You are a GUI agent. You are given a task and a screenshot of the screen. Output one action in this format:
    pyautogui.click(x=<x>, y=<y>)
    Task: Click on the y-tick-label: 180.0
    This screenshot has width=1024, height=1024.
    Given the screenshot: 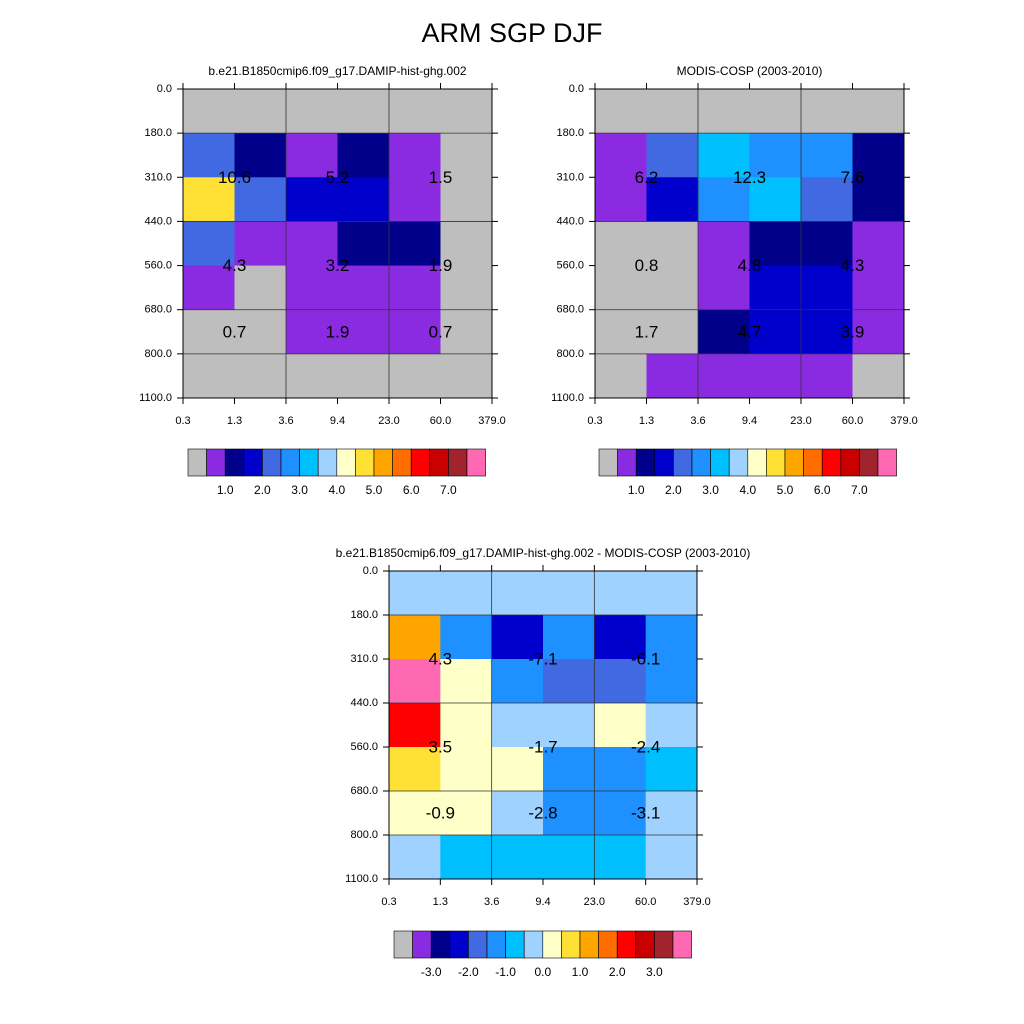 What is the action you would take?
    pyautogui.click(x=570, y=133)
    